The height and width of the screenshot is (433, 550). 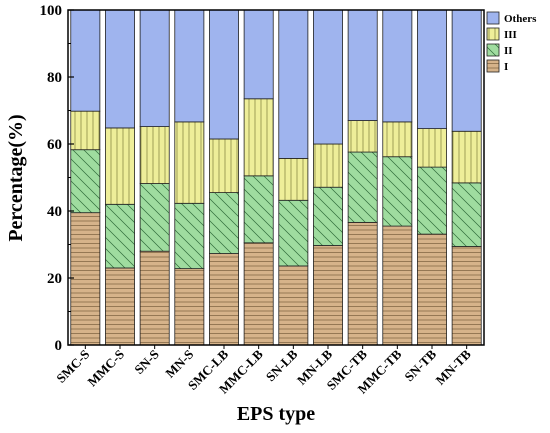 What do you see at coordinates (493, 66) in the screenshot?
I see `legend-swatch-i` at bounding box center [493, 66].